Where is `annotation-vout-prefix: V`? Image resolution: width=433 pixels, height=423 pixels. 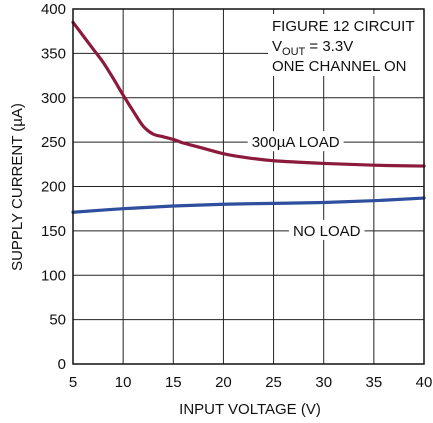
annotation-vout-prefix: V is located at coordinates (277, 46).